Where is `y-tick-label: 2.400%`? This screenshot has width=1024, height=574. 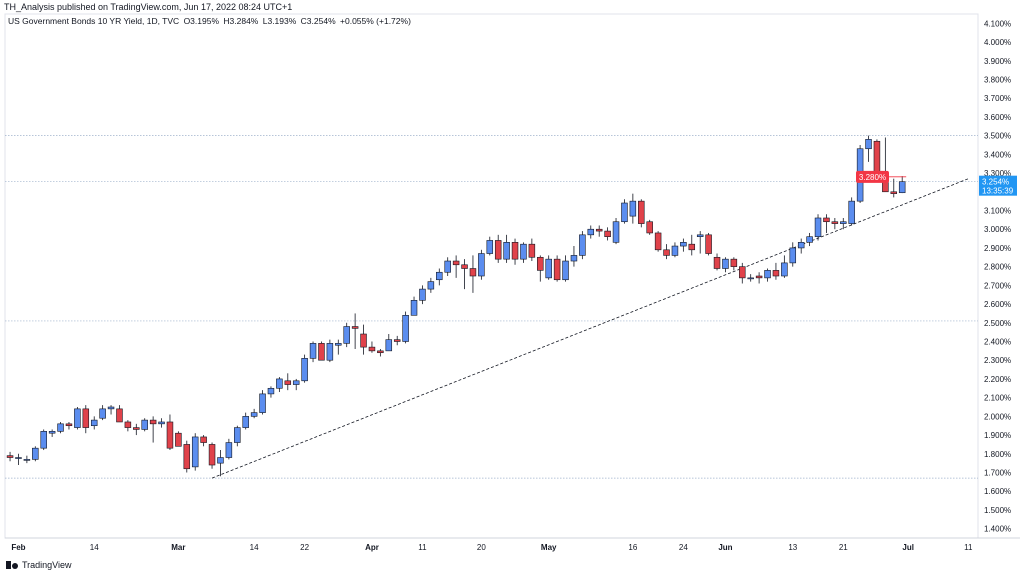 y-tick-label: 2.400% is located at coordinates (997, 342).